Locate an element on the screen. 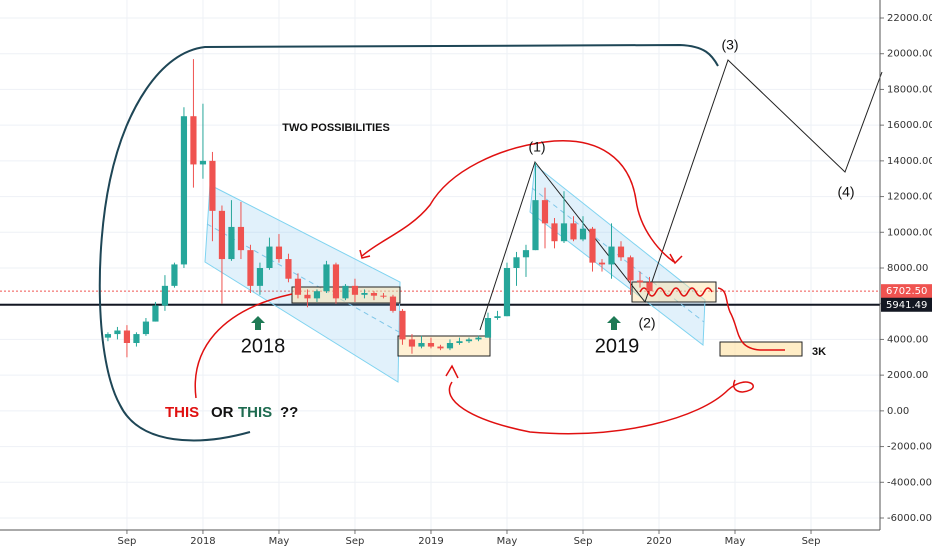 The image size is (932, 550). x-tick-label: 2020 is located at coordinates (658, 541).